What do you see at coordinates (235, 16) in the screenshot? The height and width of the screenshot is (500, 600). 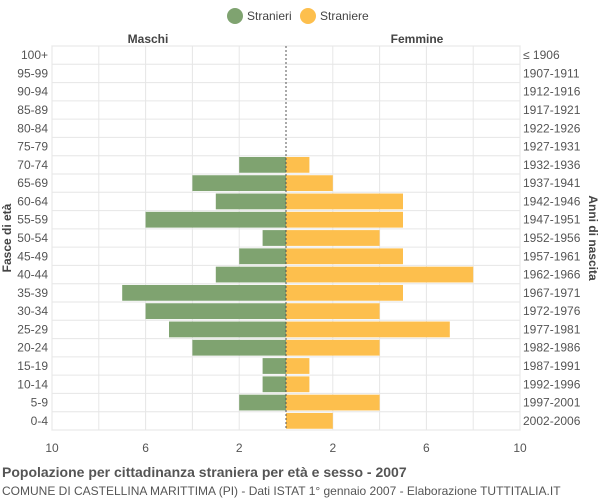 I see `legend-swatch-stranieri` at bounding box center [235, 16].